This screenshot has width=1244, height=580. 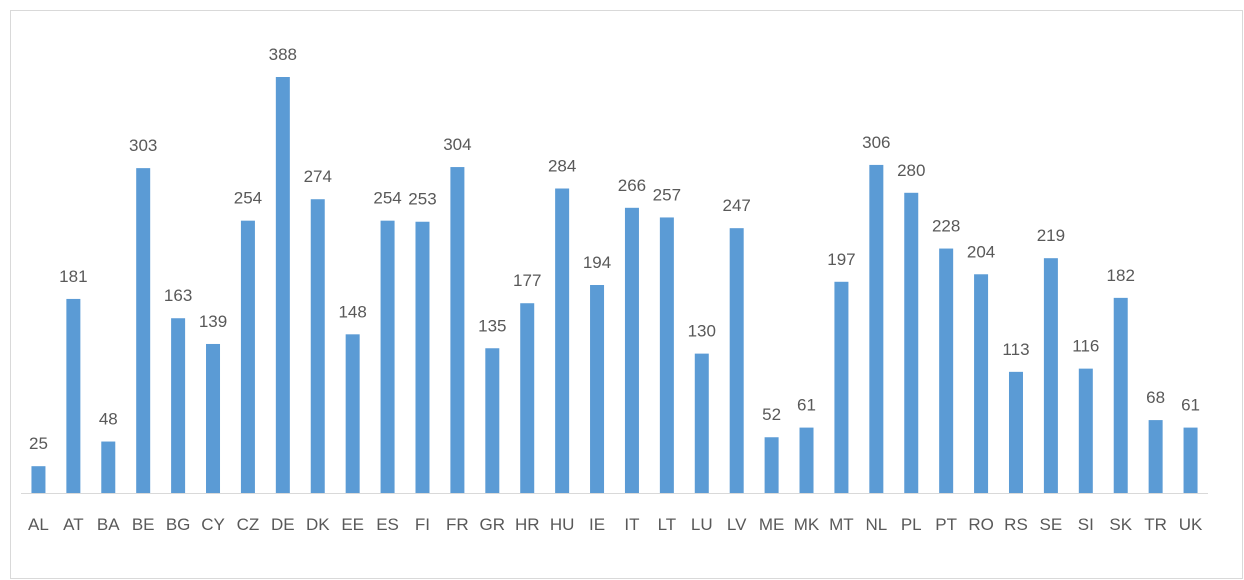 I want to click on data-label: 257, so click(x=667, y=194).